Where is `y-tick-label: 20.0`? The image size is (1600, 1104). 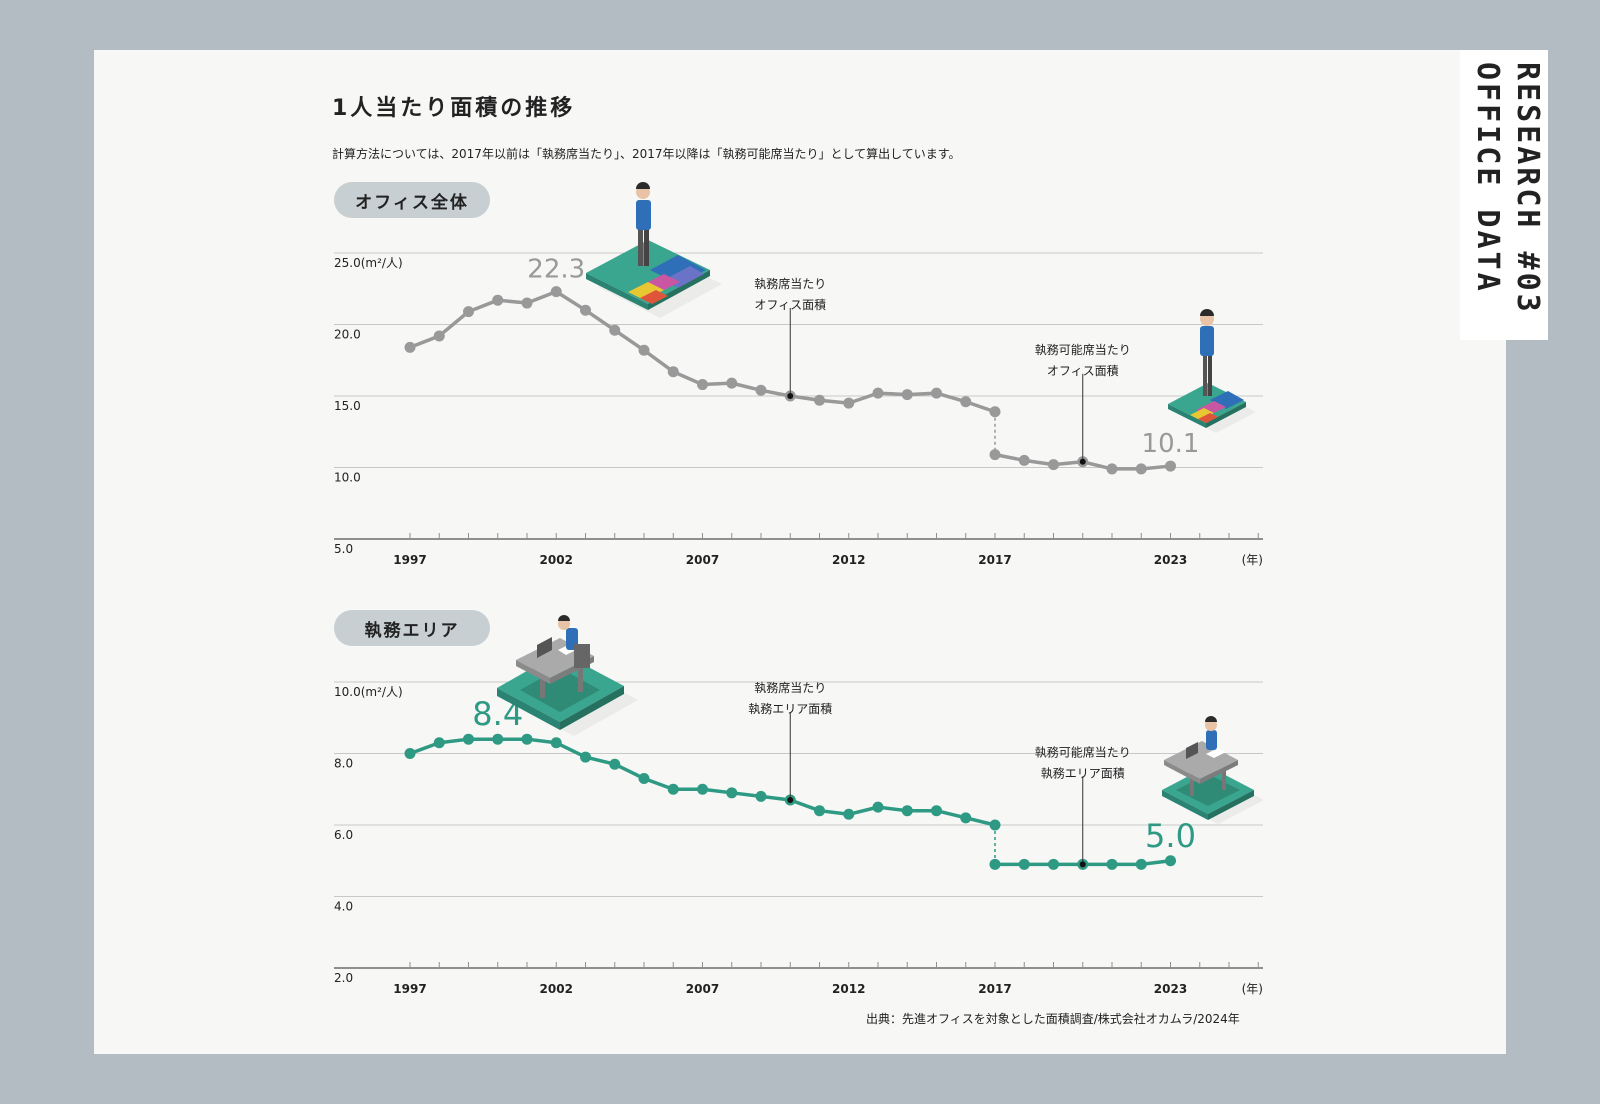
y-tick-label: 20.0 is located at coordinates (347, 335).